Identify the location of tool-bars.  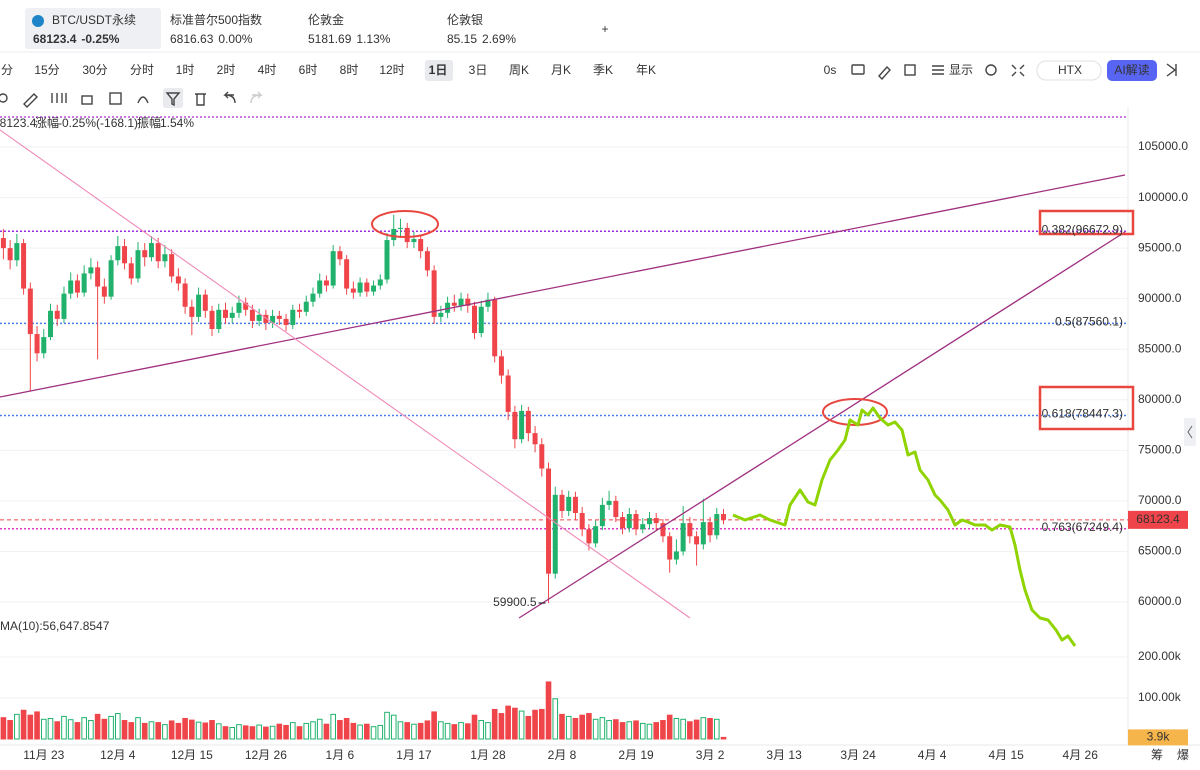
(59, 98).